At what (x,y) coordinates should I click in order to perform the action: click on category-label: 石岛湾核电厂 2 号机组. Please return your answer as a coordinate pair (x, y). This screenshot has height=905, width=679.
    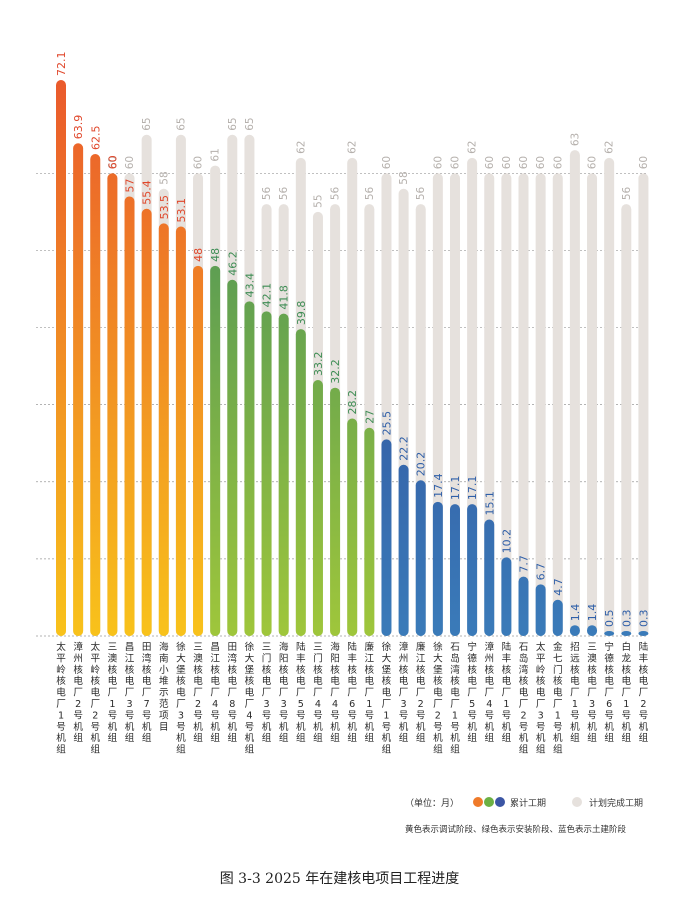
    Looking at the image, I should click on (524, 699).